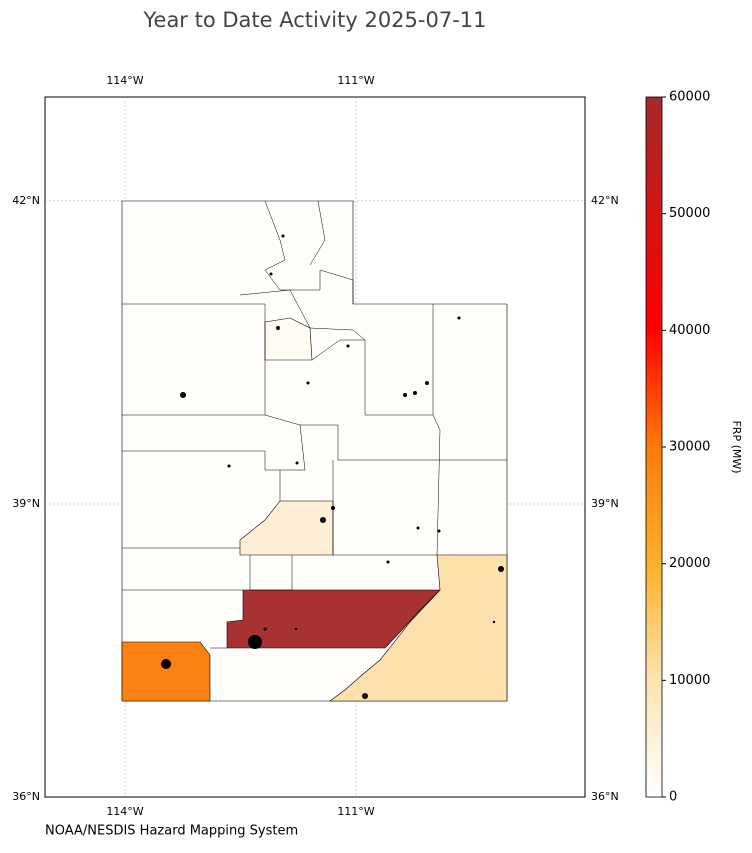  Describe the element at coordinates (314, 20) in the screenshot. I see `title: Year to Date Activity 2025-07-11` at that location.